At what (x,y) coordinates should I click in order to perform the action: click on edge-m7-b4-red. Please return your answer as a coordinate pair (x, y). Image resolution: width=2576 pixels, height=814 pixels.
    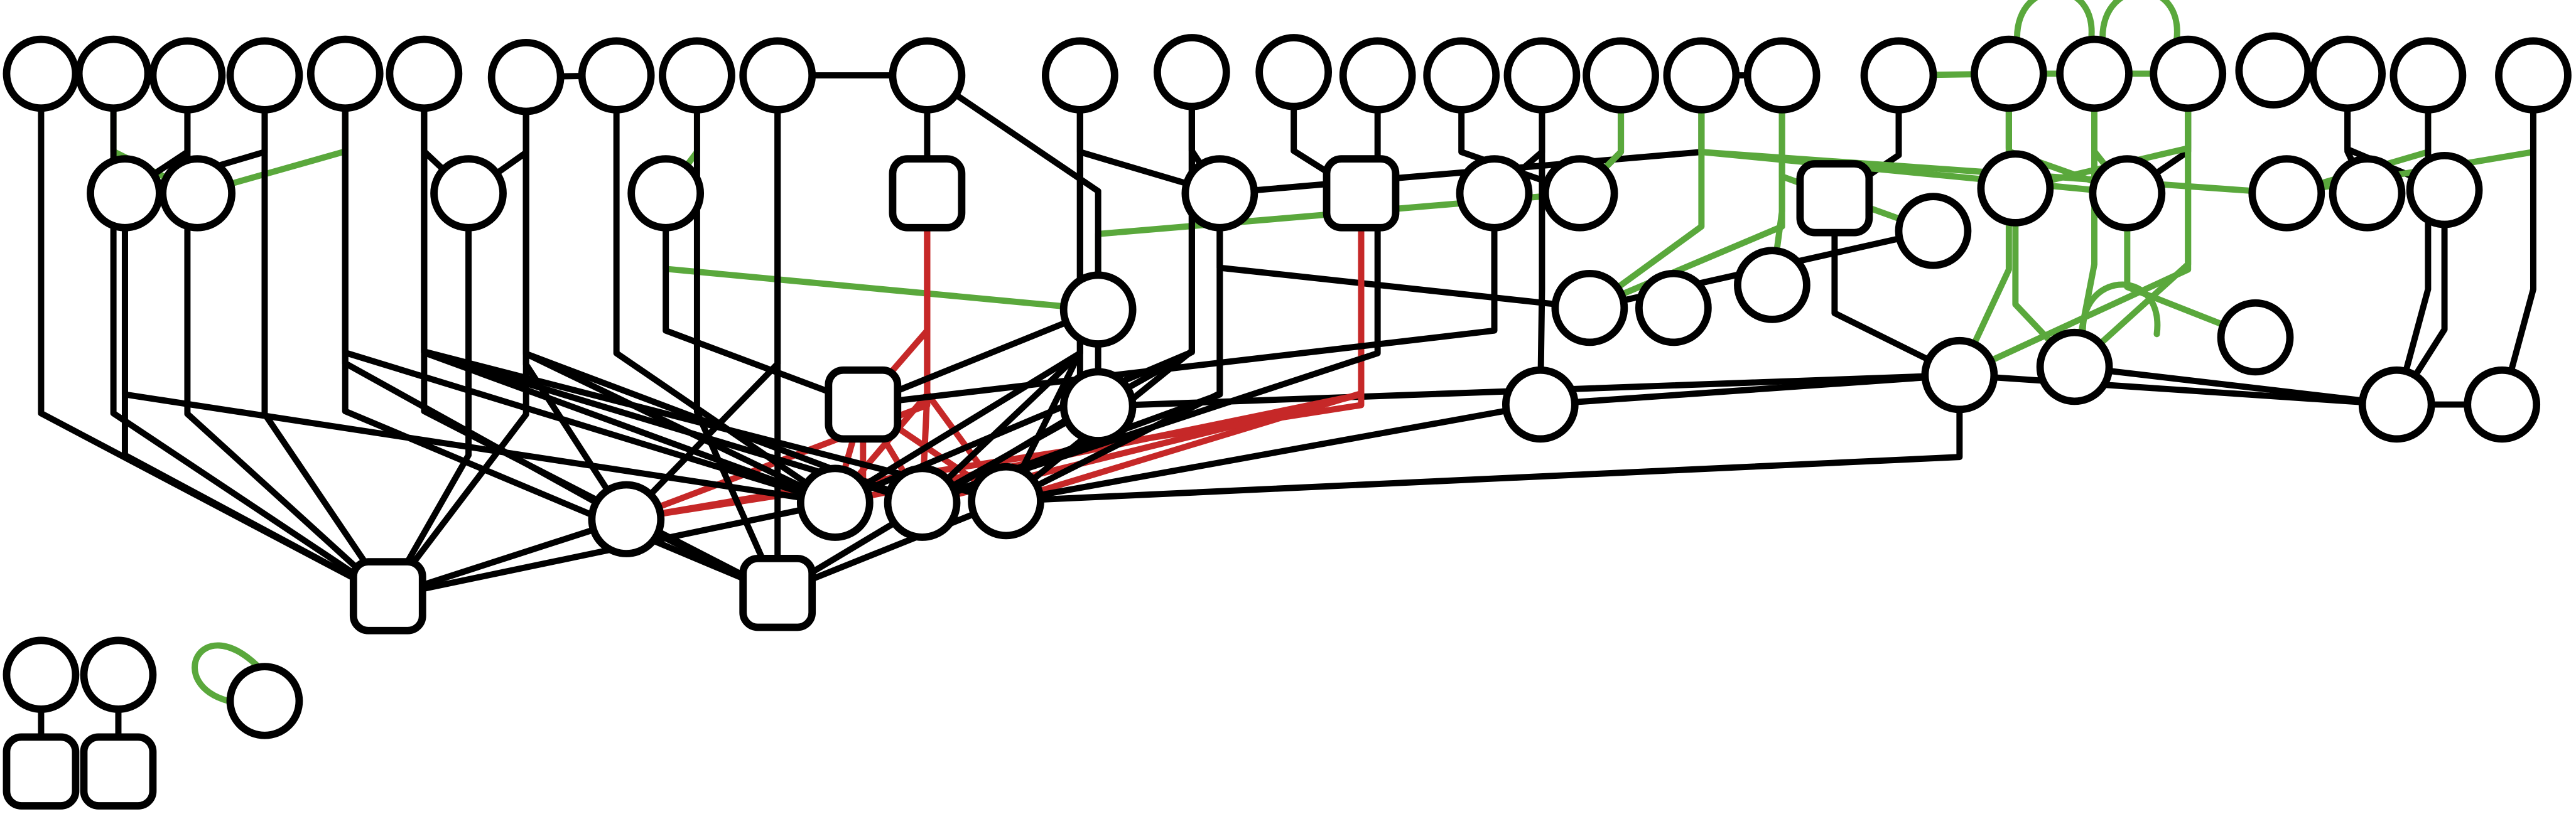
    Looking at the image, I should click on (1184, 347).